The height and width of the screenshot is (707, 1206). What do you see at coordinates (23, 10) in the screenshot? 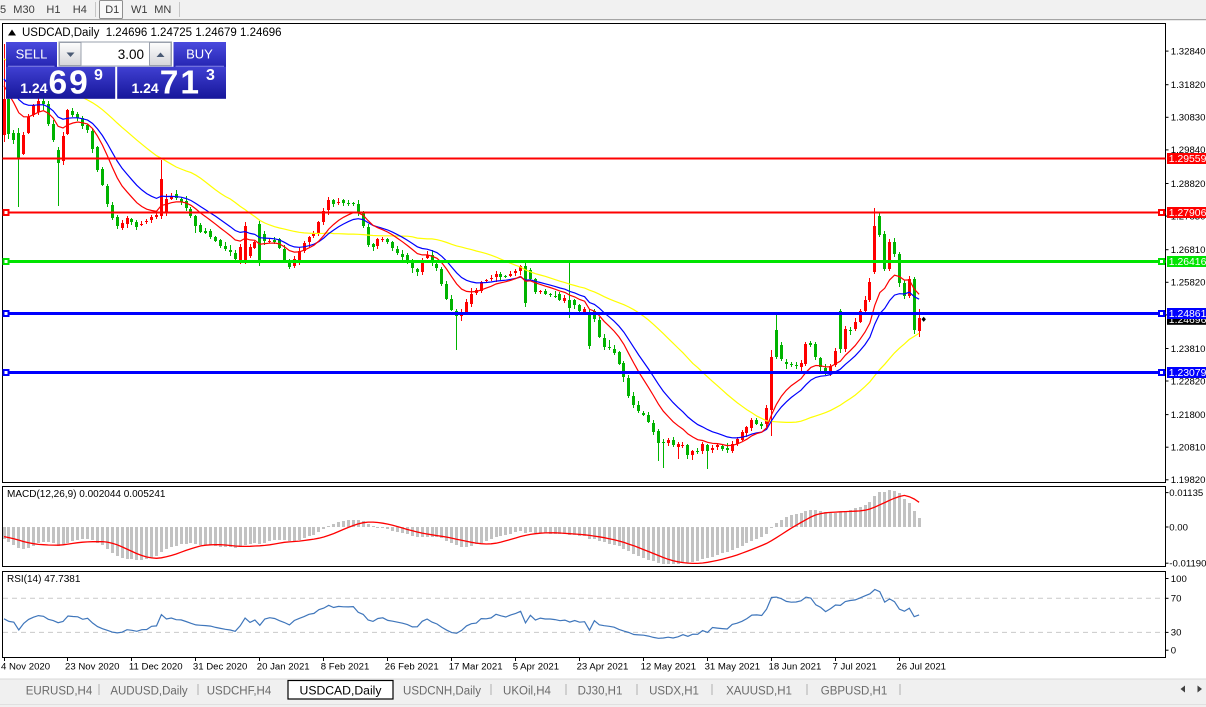
I see `svg-text: M30` at bounding box center [23, 10].